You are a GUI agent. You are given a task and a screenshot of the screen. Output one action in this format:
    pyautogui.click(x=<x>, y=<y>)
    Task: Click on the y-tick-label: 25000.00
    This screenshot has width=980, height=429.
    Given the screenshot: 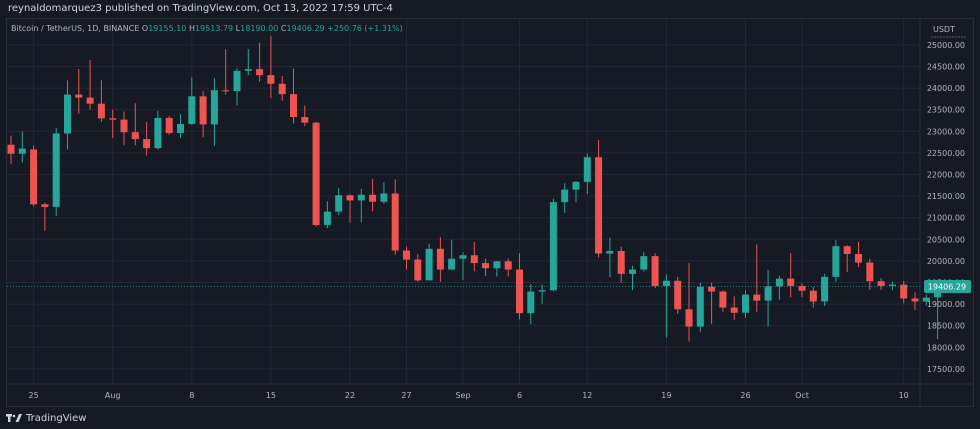 What is the action you would take?
    pyautogui.click(x=946, y=45)
    